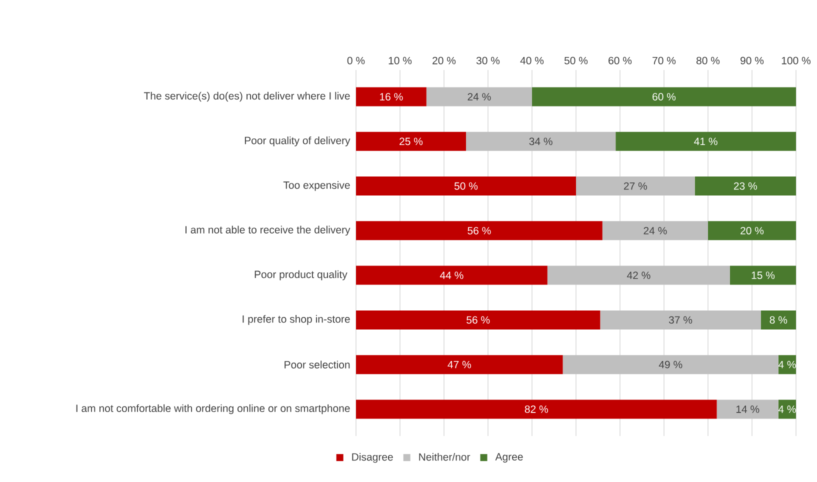 The width and height of the screenshot is (817, 482). What do you see at coordinates (296, 320) in the screenshot?
I see `y-tick-label: I prefer to shop in-store` at bounding box center [296, 320].